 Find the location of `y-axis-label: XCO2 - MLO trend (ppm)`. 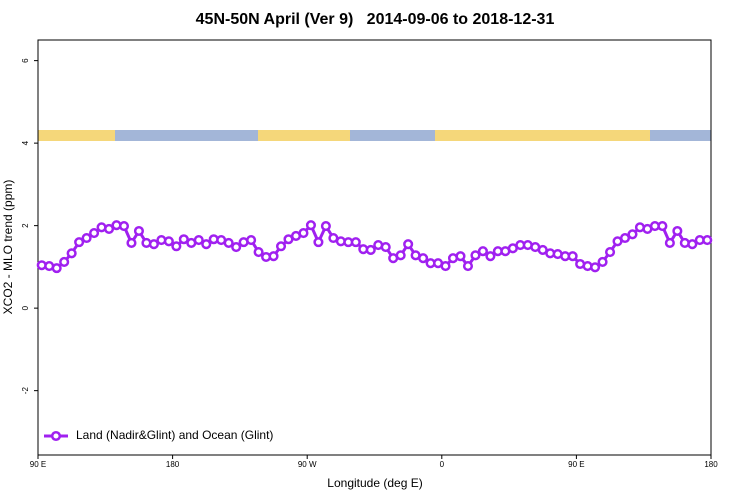

y-axis-label: XCO2 - MLO trend (ppm) is located at coordinates (8, 247).